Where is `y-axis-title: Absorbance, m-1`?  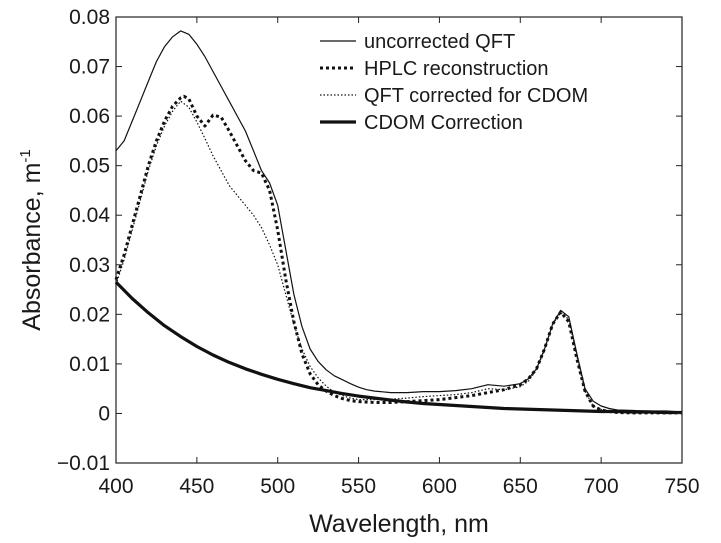 y-axis-title: Absorbance, m-1 is located at coordinates (31, 239).